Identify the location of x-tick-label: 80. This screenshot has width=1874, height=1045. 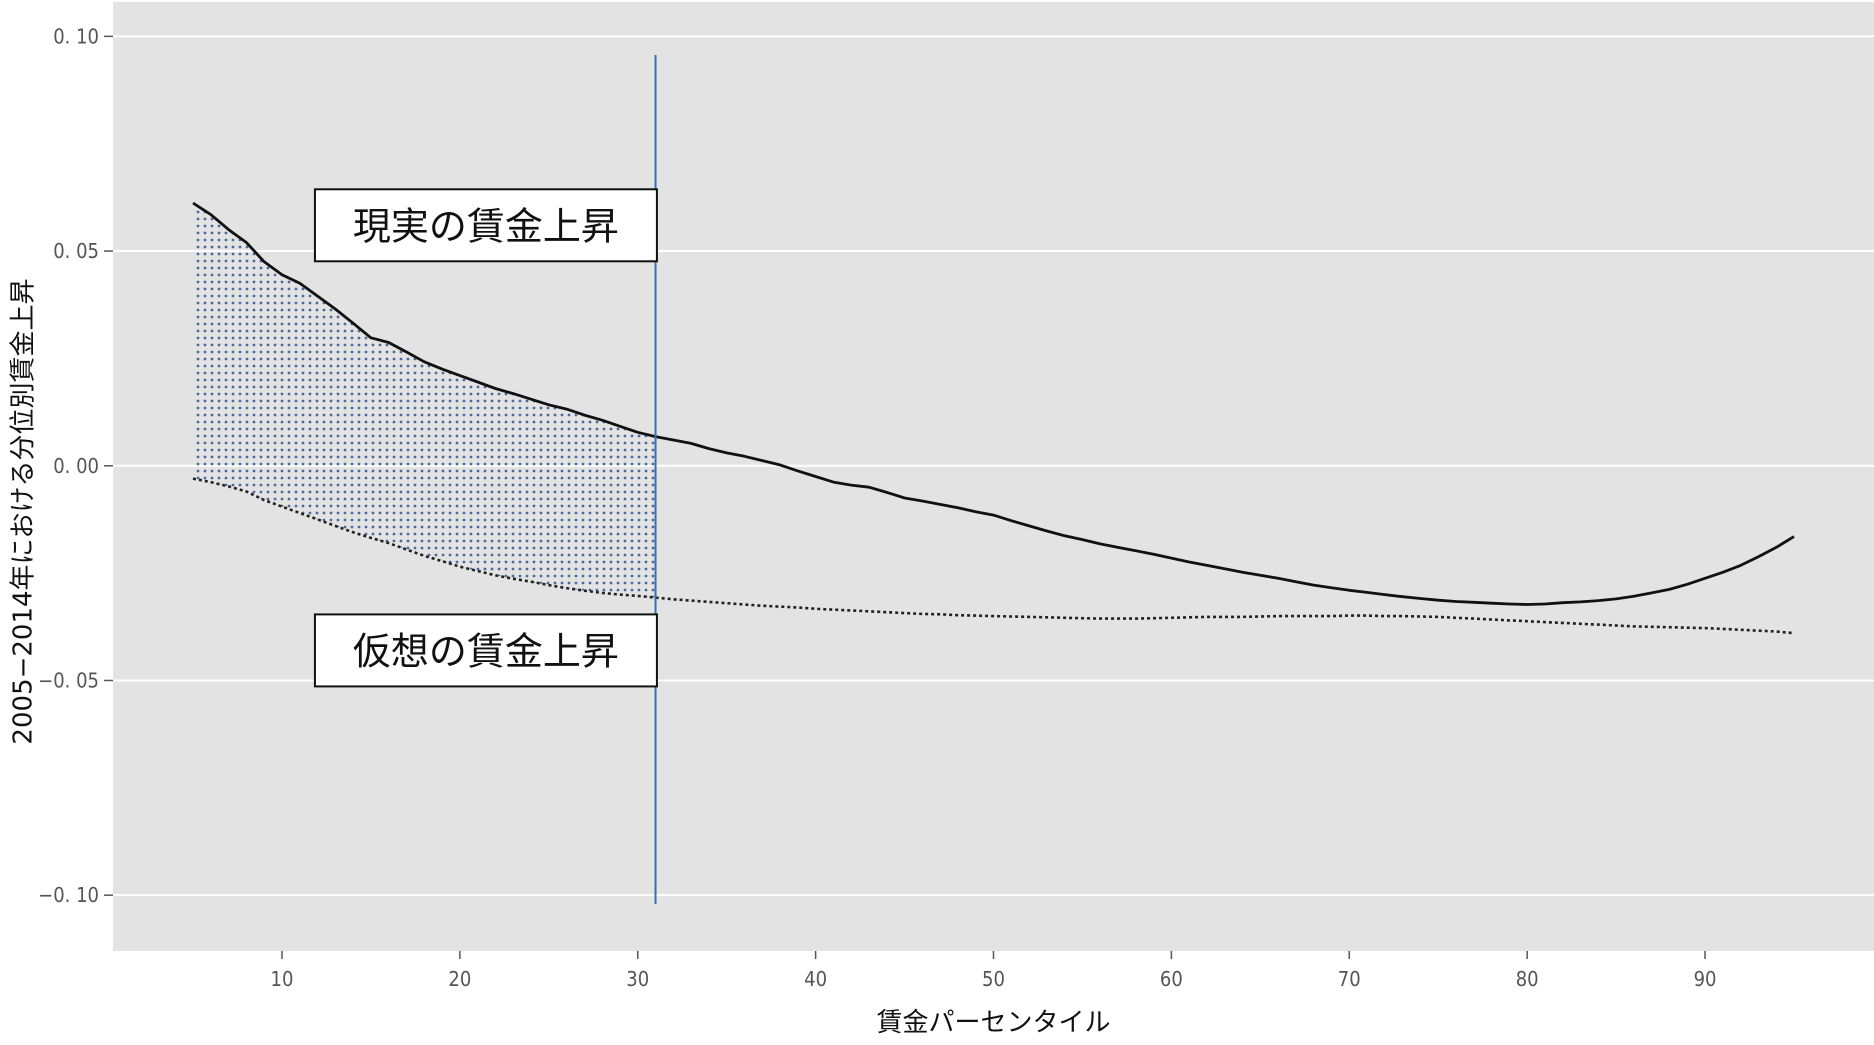
(1527, 979).